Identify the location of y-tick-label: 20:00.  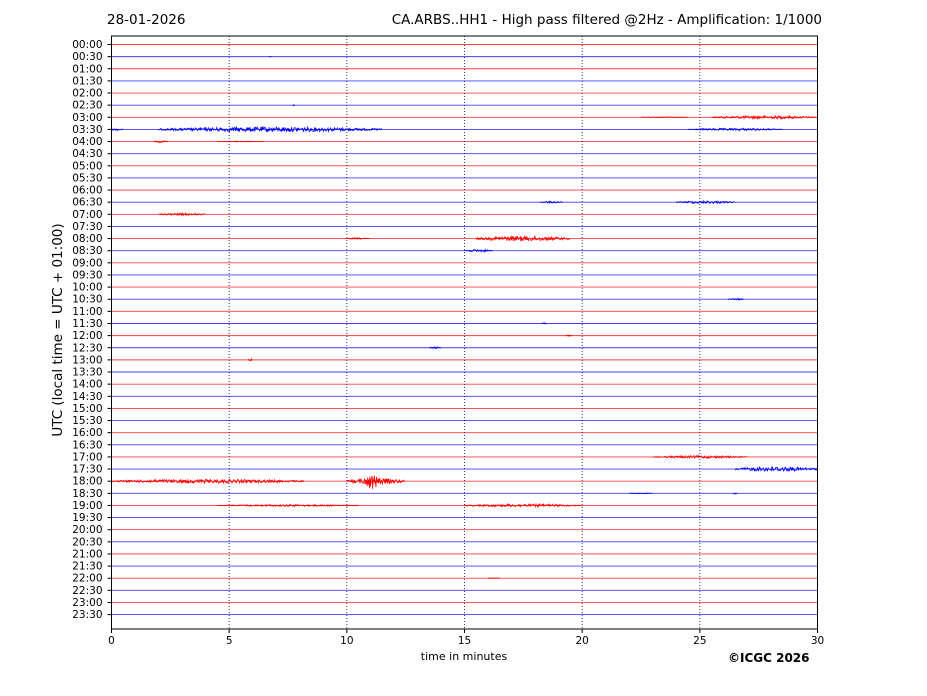
(87, 530).